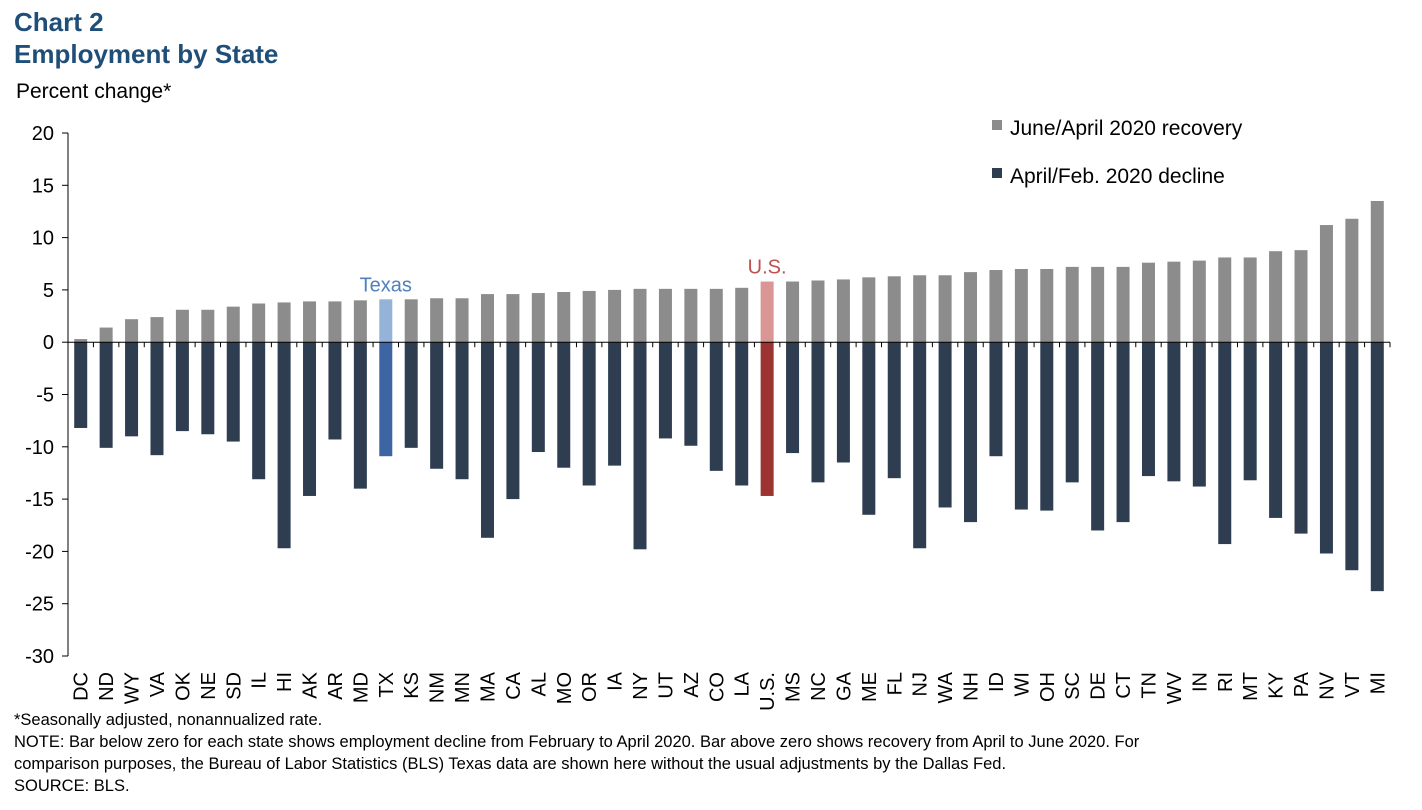  What do you see at coordinates (39, 448) in the screenshot?
I see `y-tick-label: -10` at bounding box center [39, 448].